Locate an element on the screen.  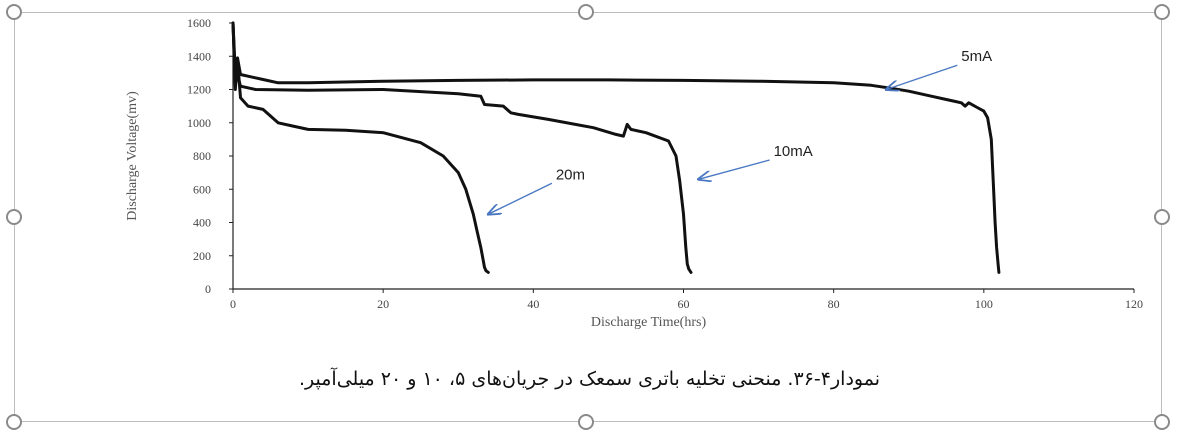
y-tick-label: 1200 is located at coordinates (199, 90).